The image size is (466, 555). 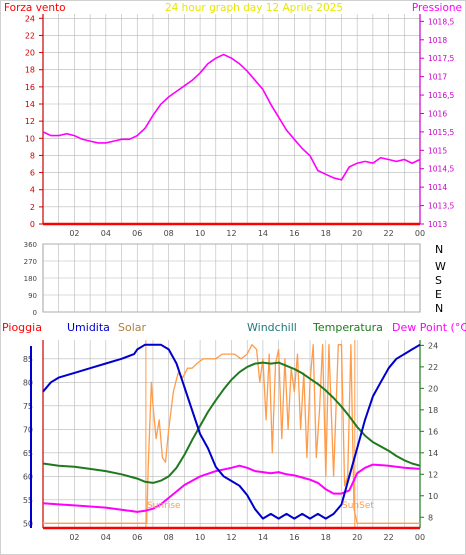 What do you see at coordinates (32, 296) in the screenshot?
I see `direction-tick-label: 90` at bounding box center [32, 296].